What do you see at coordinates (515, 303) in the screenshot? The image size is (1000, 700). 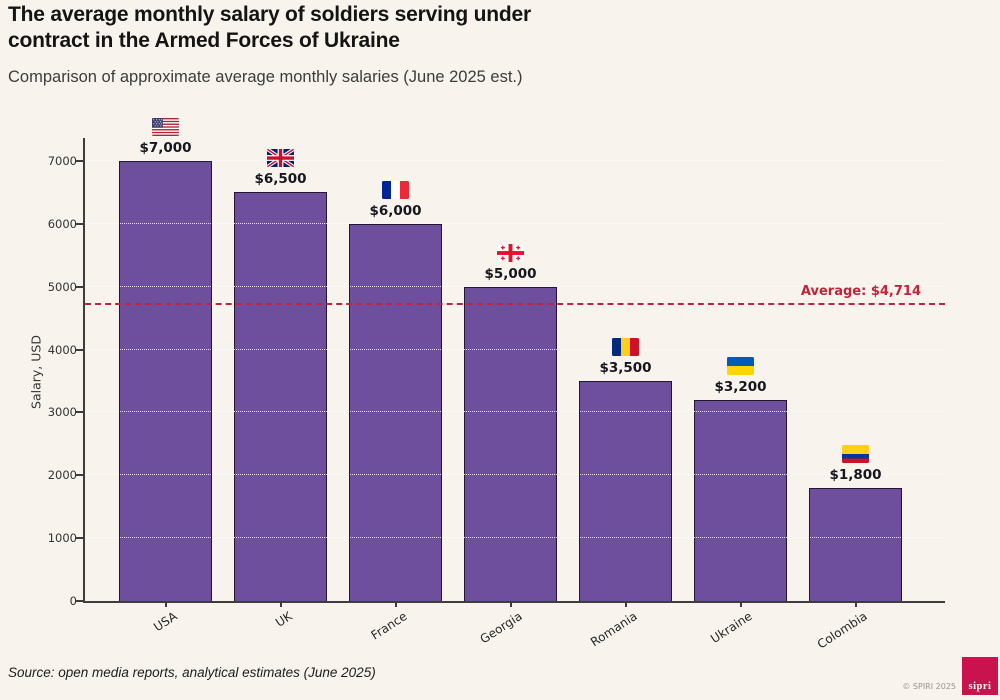 I see `average-line` at bounding box center [515, 303].